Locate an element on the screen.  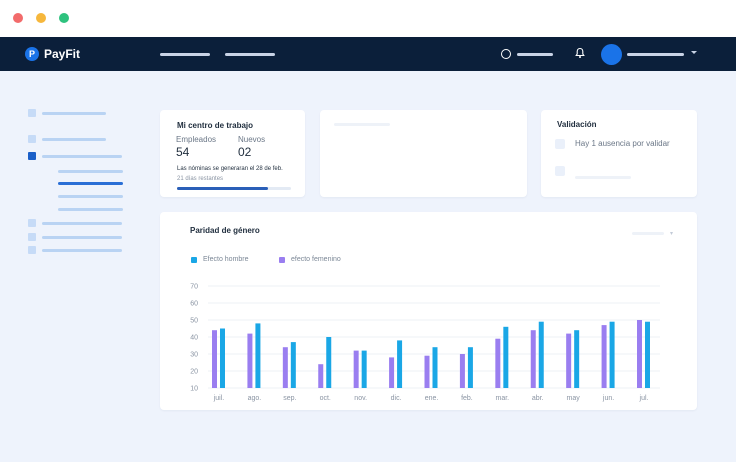
employees-label: Empleados is located at coordinates (196, 139).